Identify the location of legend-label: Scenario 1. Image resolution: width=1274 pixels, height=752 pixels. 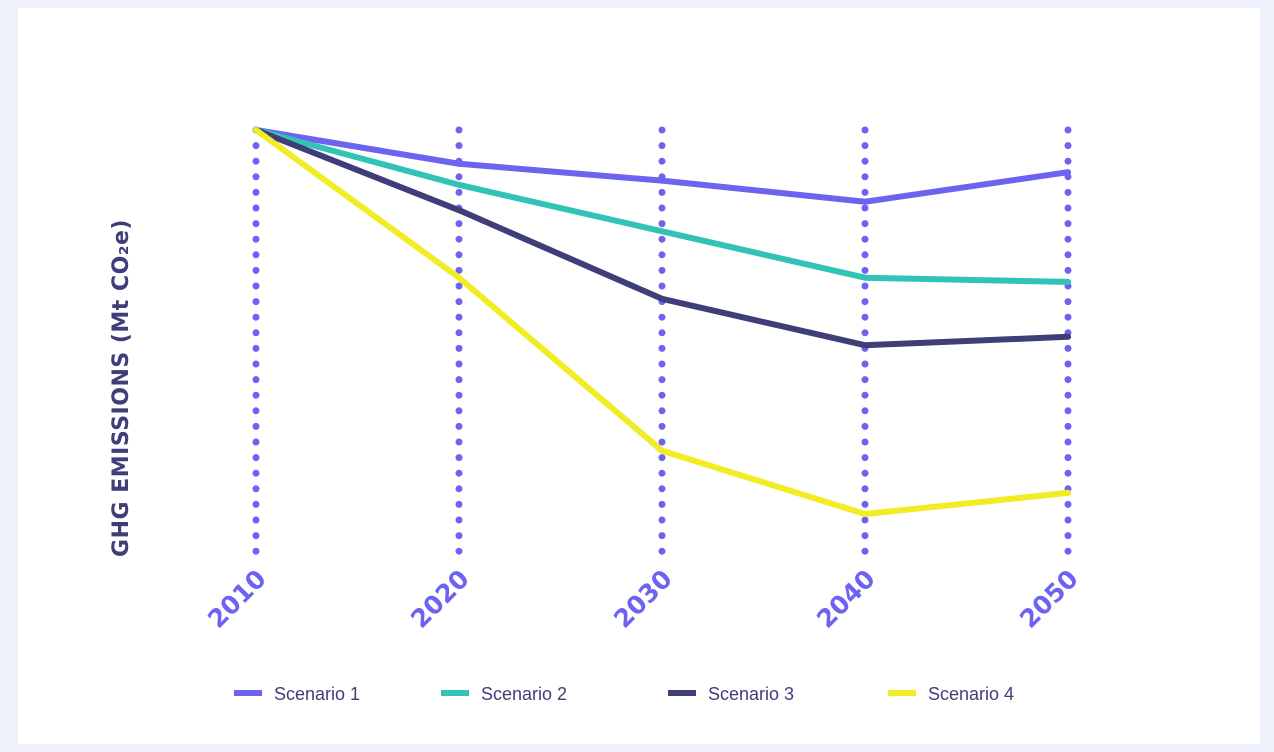
(317, 694).